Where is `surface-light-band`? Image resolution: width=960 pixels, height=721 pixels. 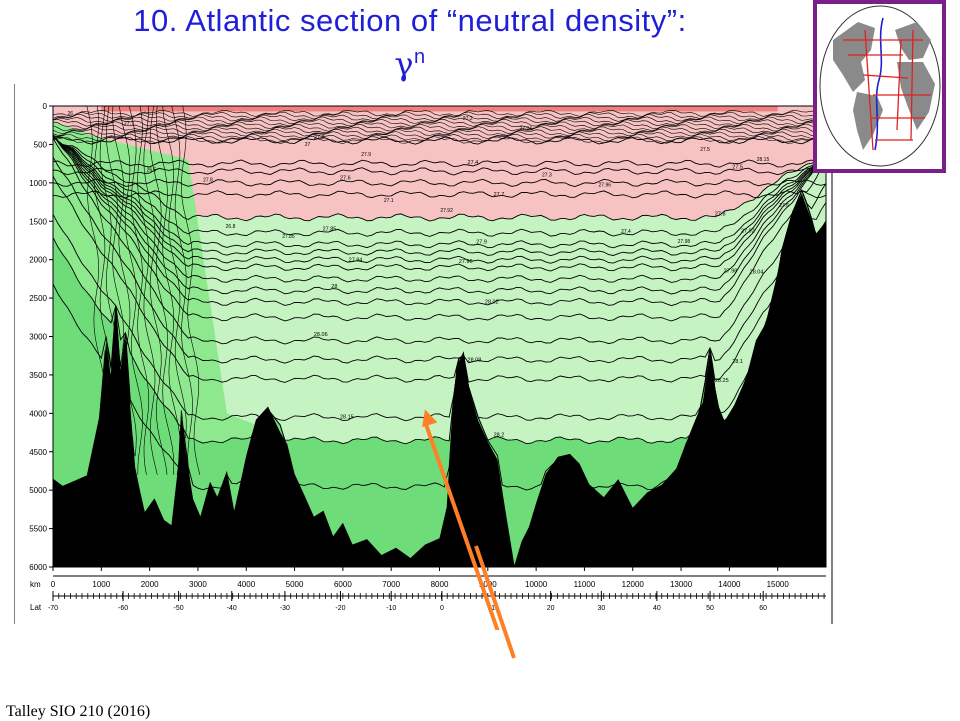 surface-light-band is located at coordinates (439, 109).